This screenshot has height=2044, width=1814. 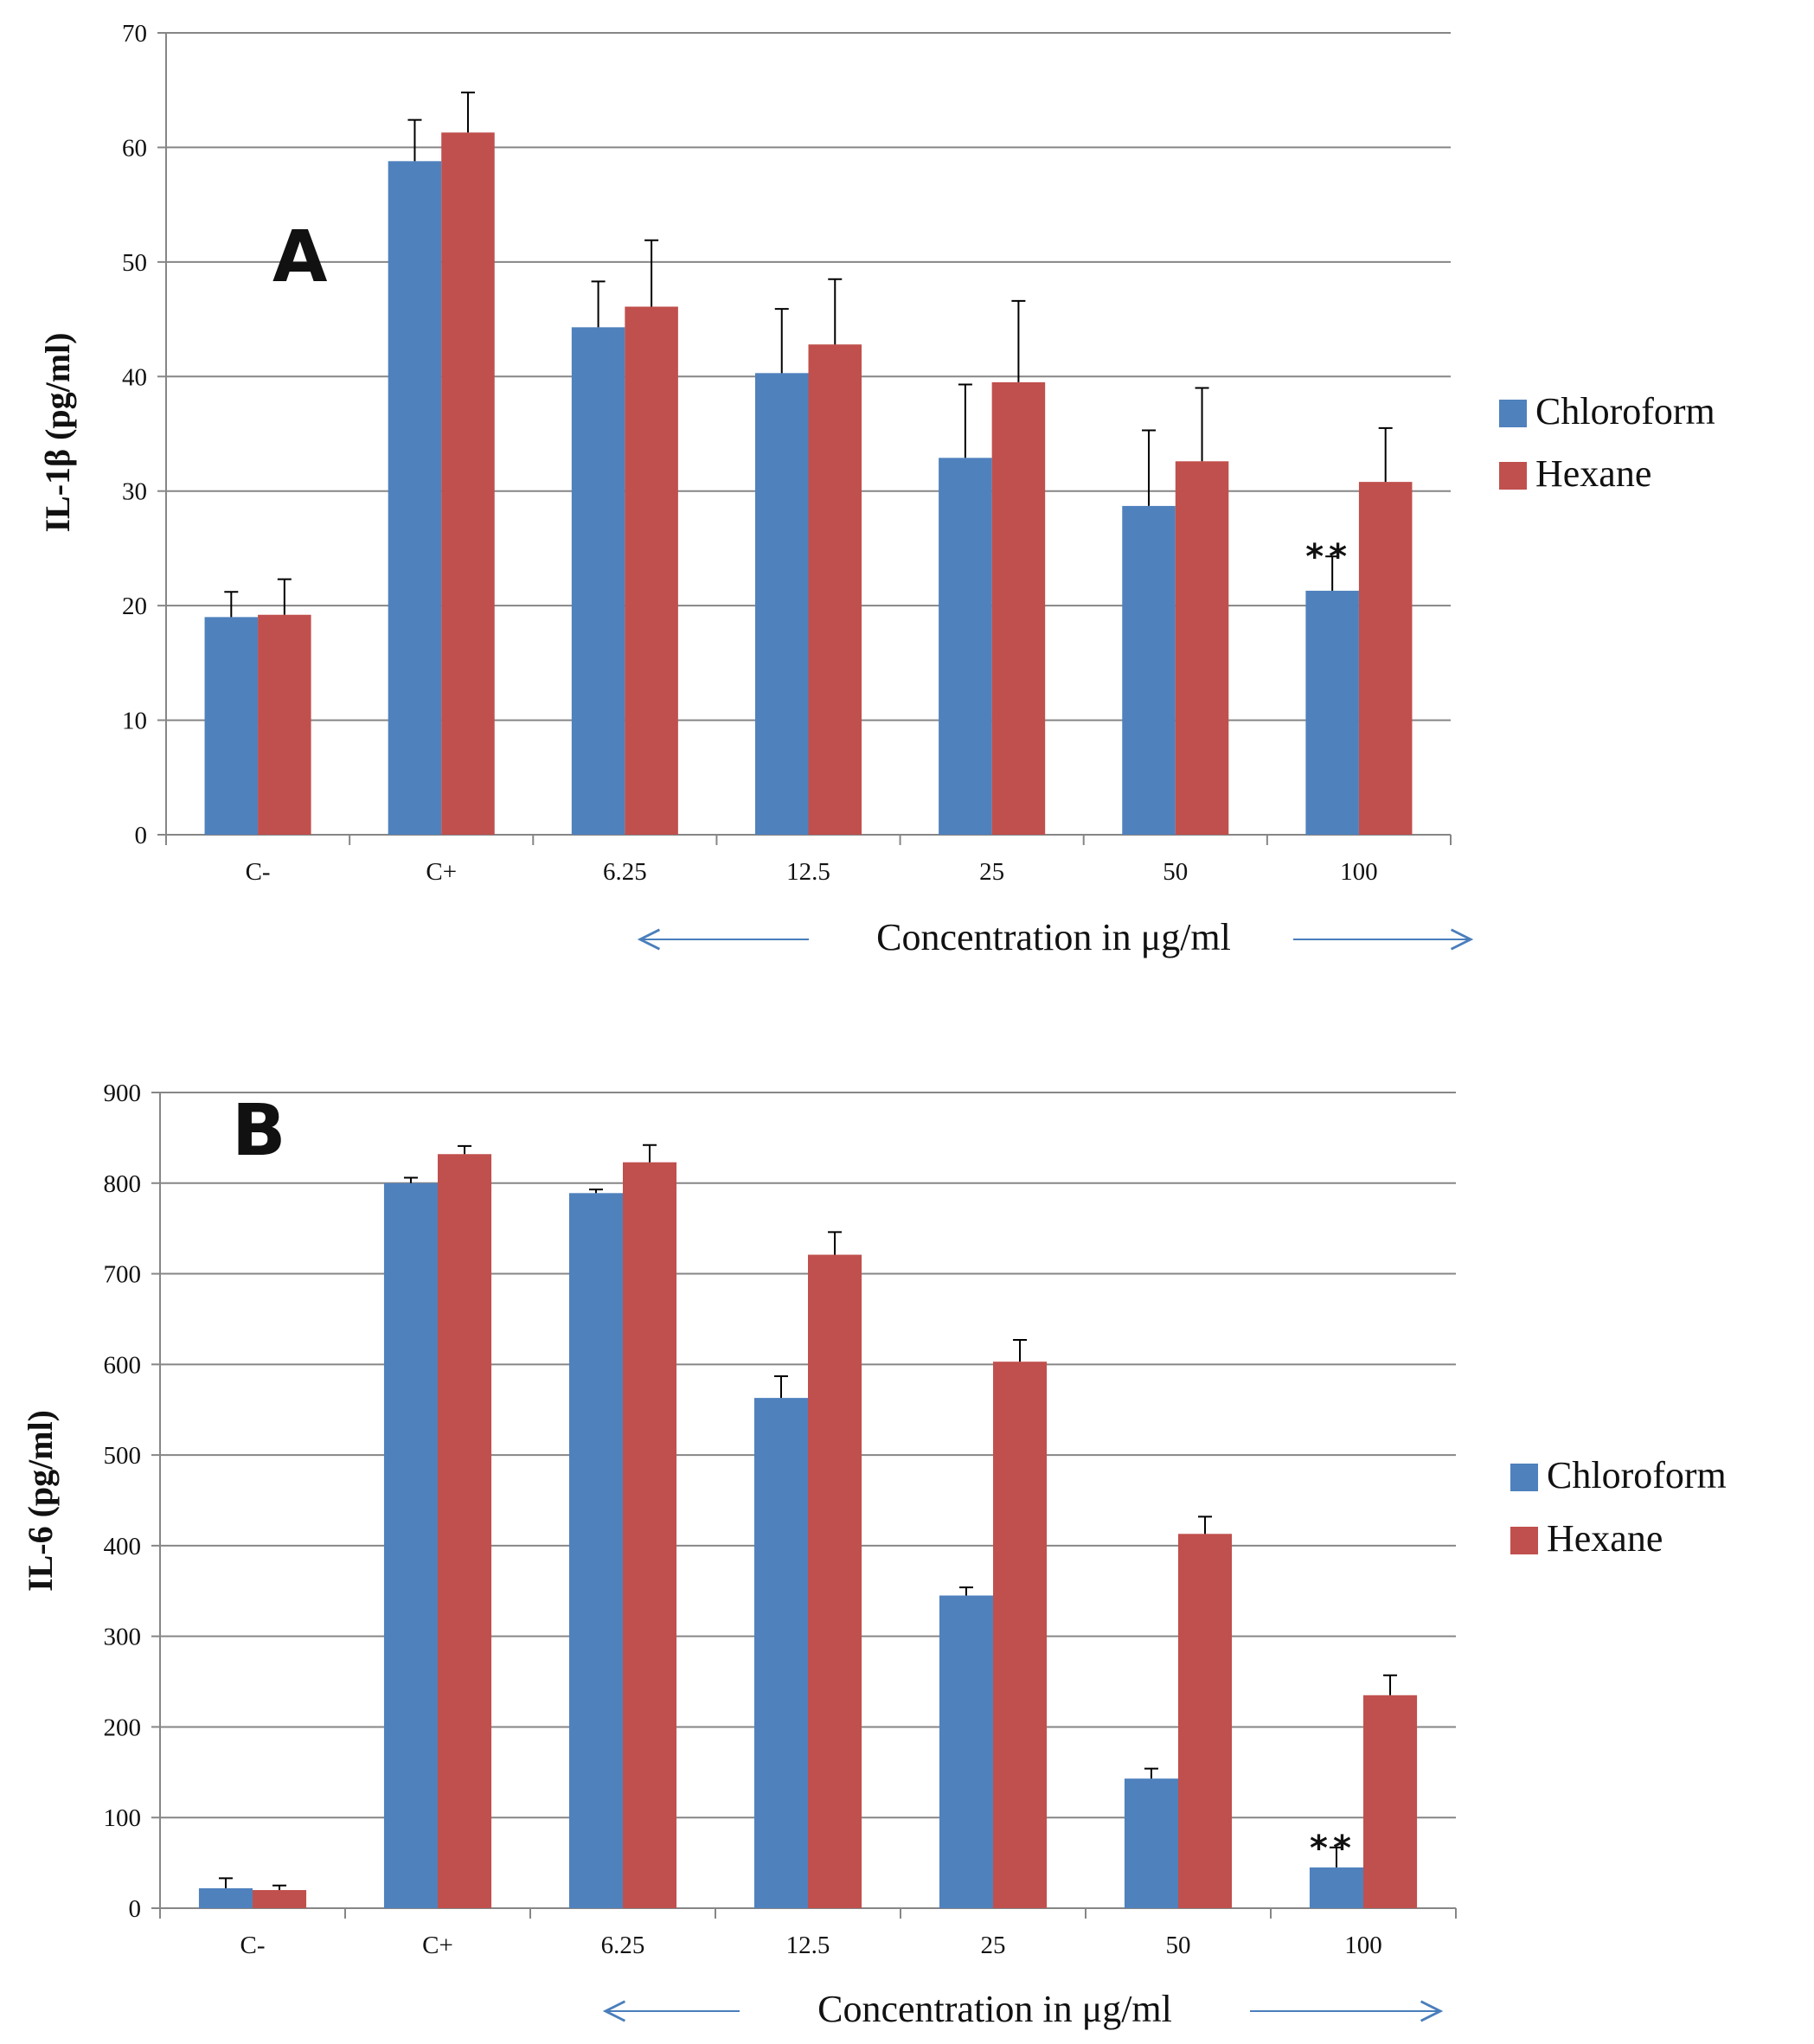 What do you see at coordinates (58, 432) in the screenshot?
I see `y-axis-label: IL-1β (pg/ml)` at bounding box center [58, 432].